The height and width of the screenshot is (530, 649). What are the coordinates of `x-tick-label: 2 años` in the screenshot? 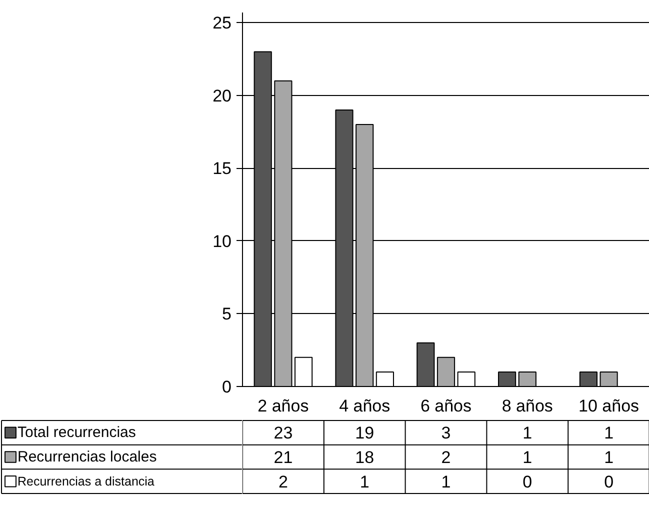 It's located at (283, 406).